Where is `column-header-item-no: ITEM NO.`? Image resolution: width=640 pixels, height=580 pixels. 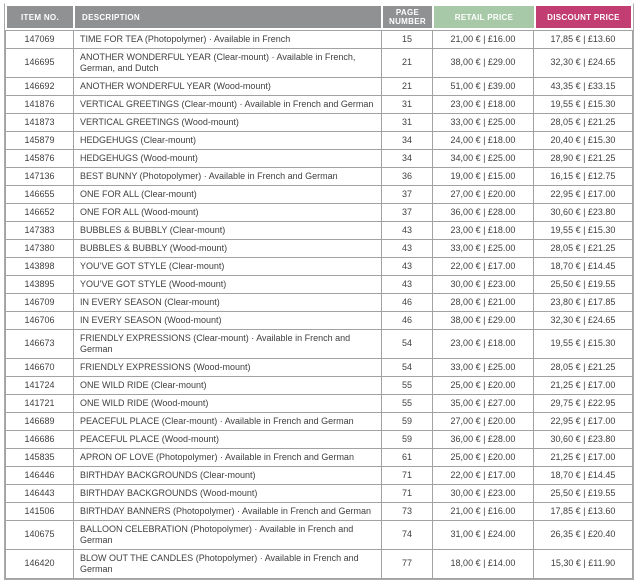 column-header-item-no: ITEM NO. is located at coordinates (40, 17).